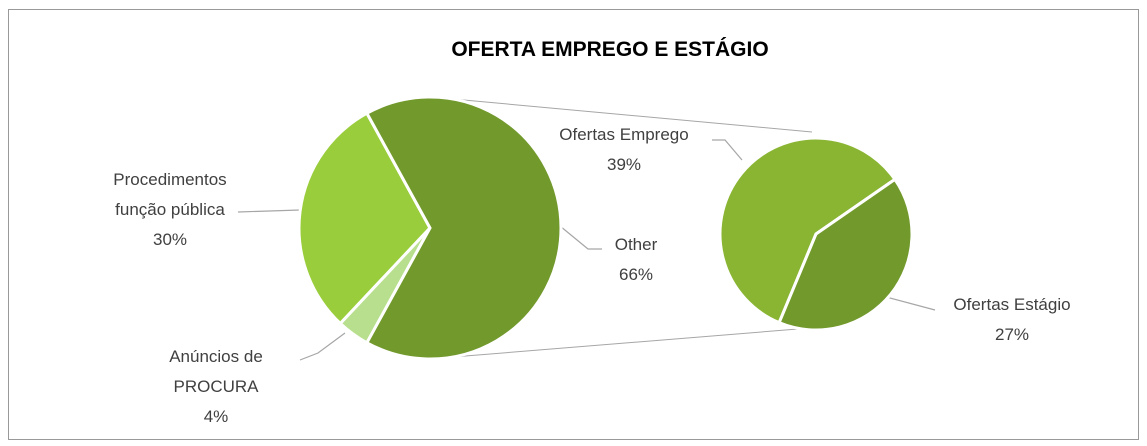 This screenshot has height=446, width=1147. I want to click on value-label: 39%, so click(624, 164).